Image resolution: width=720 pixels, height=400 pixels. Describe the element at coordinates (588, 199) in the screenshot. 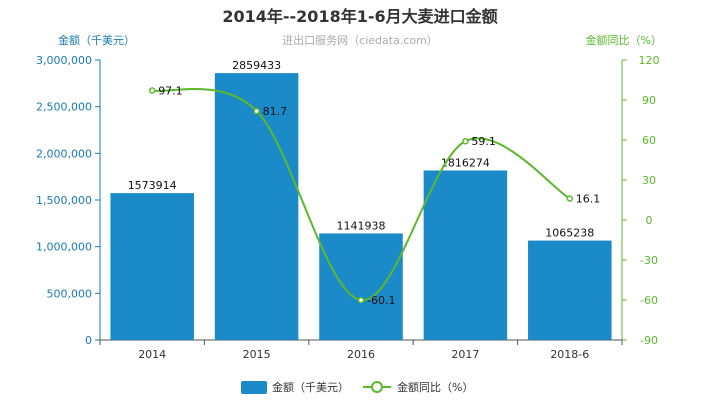

I see `line-value-label: 16.1` at that location.